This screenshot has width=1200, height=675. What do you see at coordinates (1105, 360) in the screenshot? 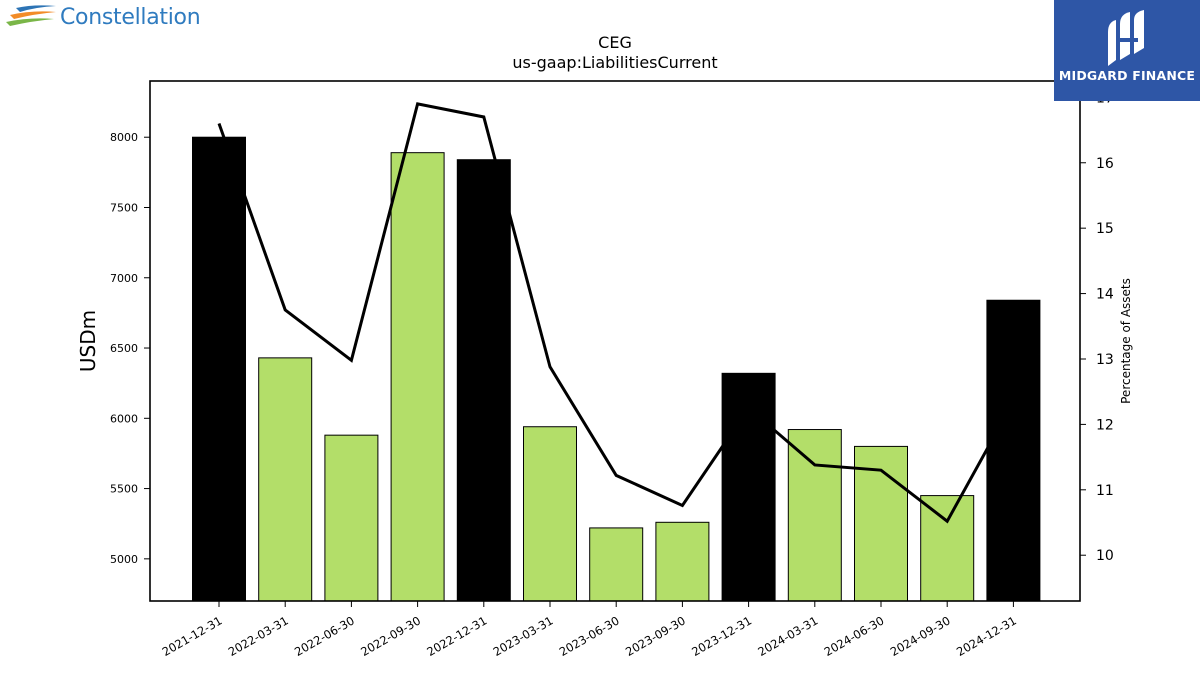
I see `y2-tick-label: 13` at bounding box center [1105, 360].